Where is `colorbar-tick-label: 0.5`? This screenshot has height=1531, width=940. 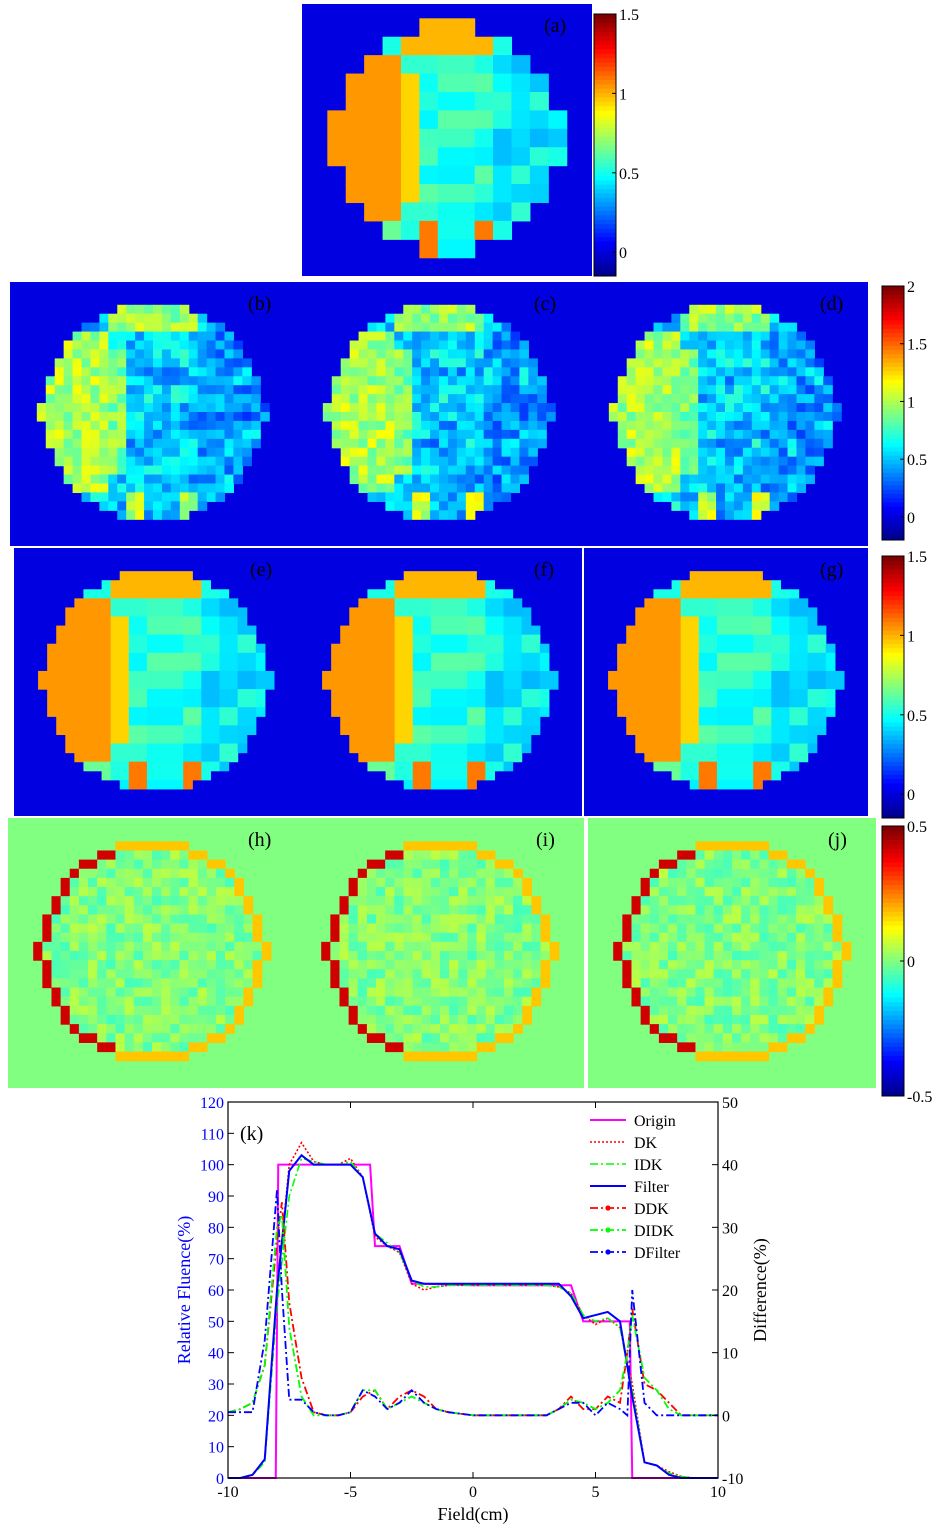 colorbar-tick-label: 0.5 is located at coordinates (629, 174).